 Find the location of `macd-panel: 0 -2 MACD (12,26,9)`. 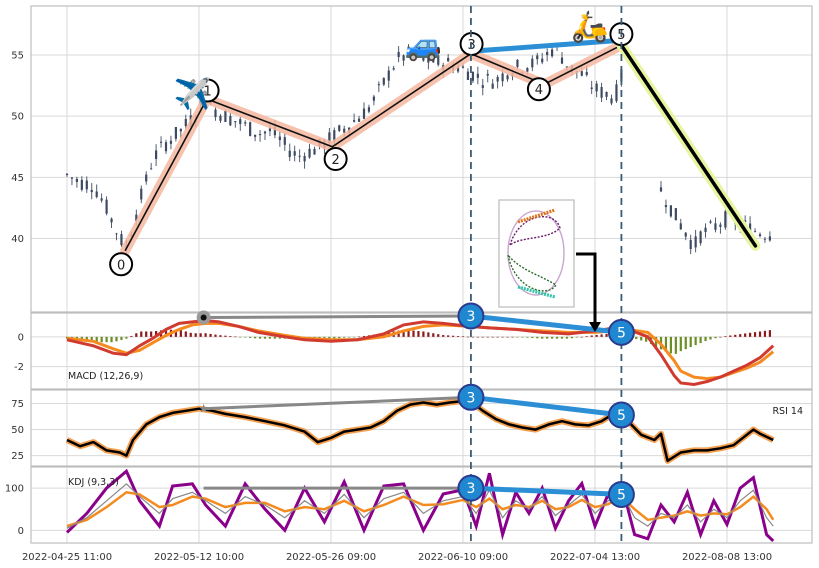

macd-panel: 0 -2 MACD (12,26,9) is located at coordinates (413, 350).